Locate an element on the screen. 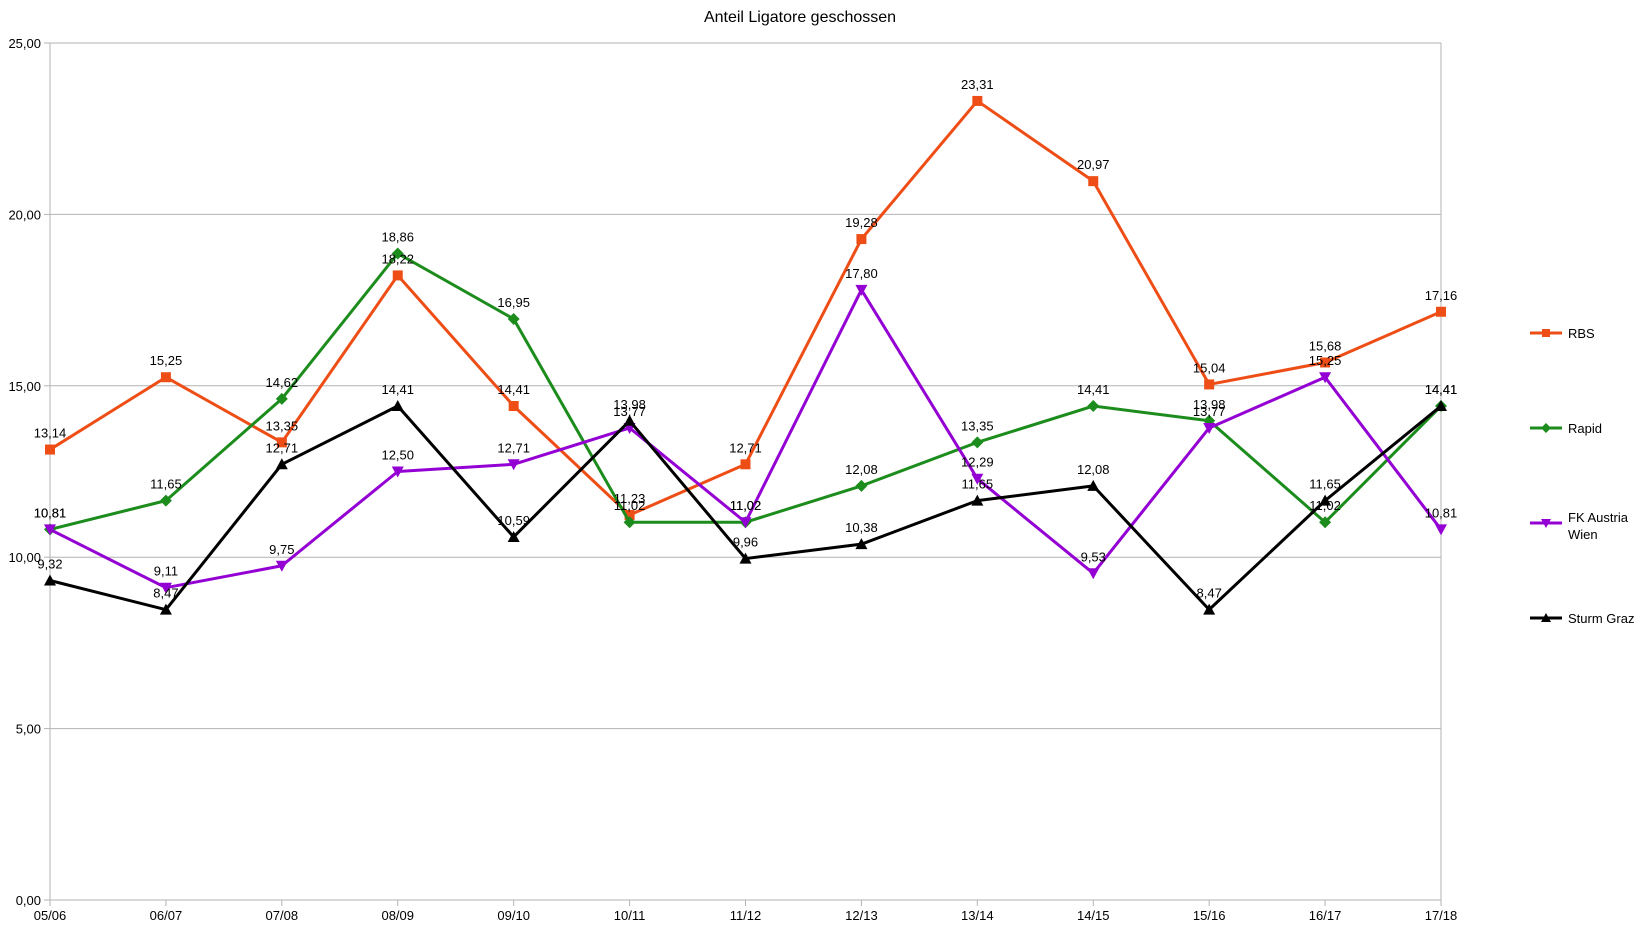 This screenshot has height=932, width=1639. legend-item-fk-austria-wien: FK Austria Wien is located at coordinates (1579, 526).